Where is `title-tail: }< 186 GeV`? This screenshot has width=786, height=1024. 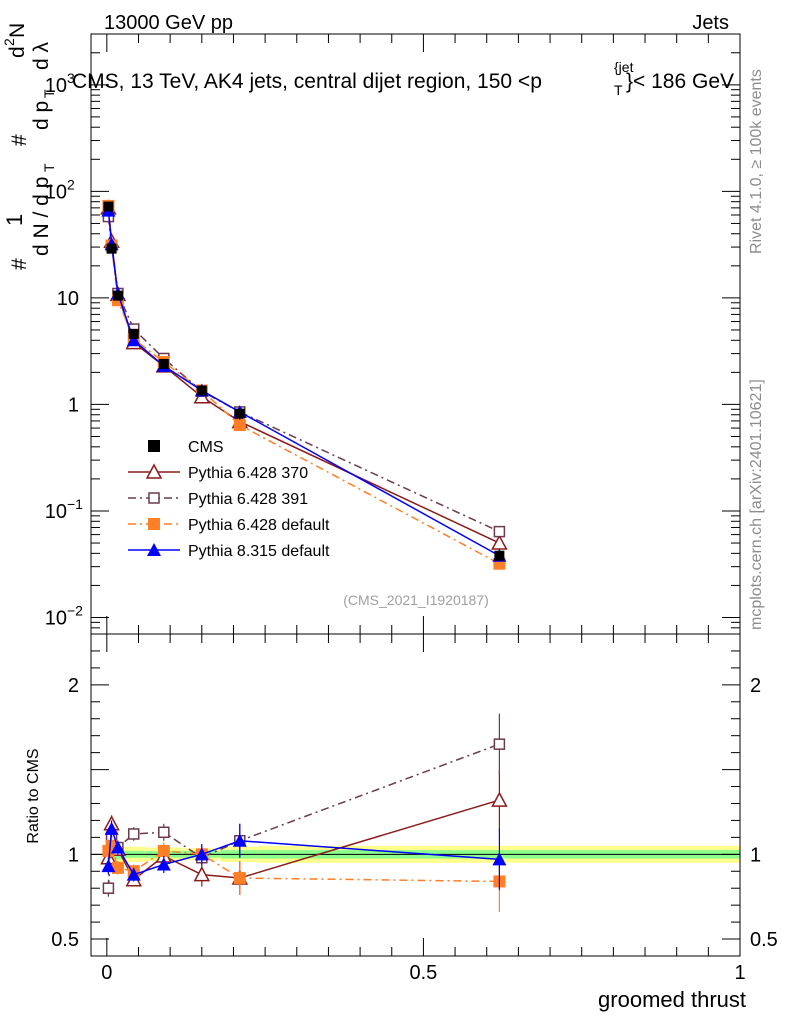
title-tail: }< 186 GeV is located at coordinates (680, 81).